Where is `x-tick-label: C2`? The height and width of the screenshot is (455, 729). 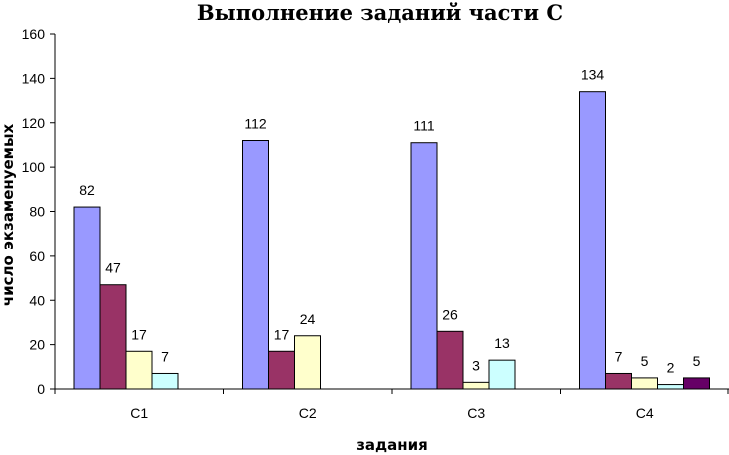
x-tick-label: C2 is located at coordinates (308, 413).